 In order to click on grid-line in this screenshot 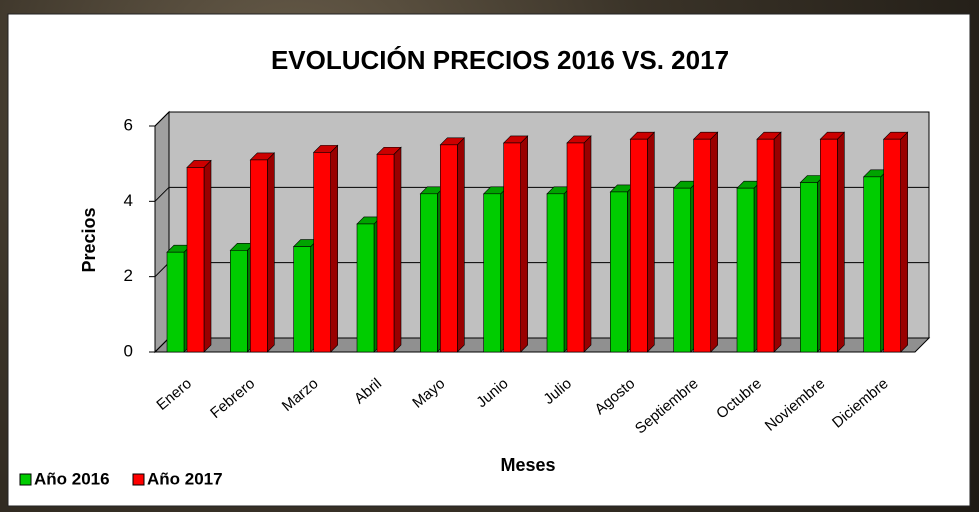, I will do `click(541, 119)`.